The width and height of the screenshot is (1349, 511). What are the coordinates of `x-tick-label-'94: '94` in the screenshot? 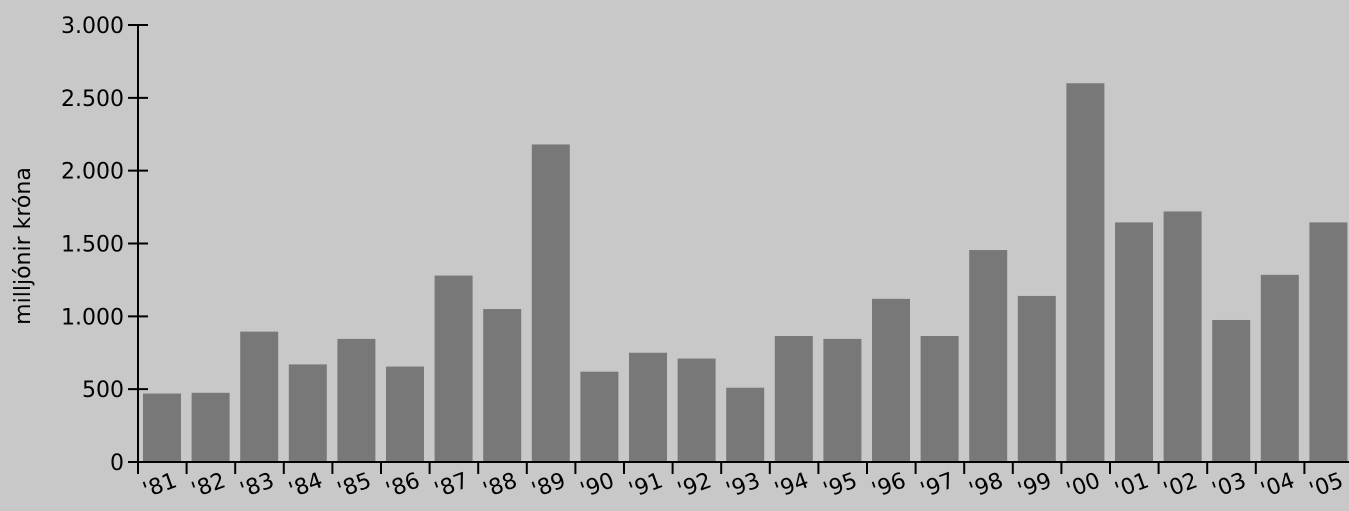 It's located at (792, 485).